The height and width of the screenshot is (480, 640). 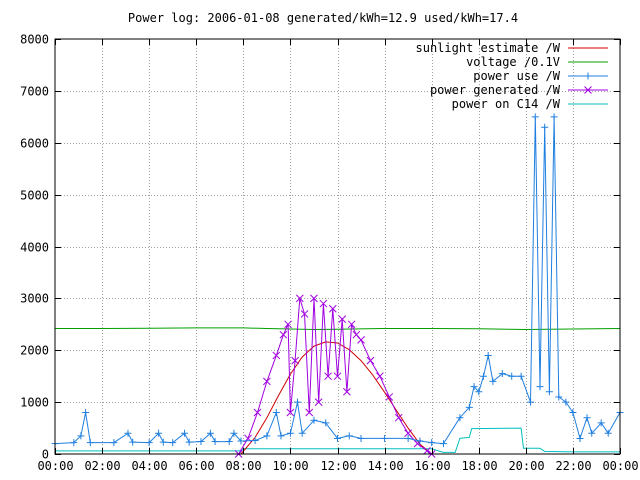 What do you see at coordinates (573, 466) in the screenshot?
I see `x-tick-label: 22:00` at bounding box center [573, 466].